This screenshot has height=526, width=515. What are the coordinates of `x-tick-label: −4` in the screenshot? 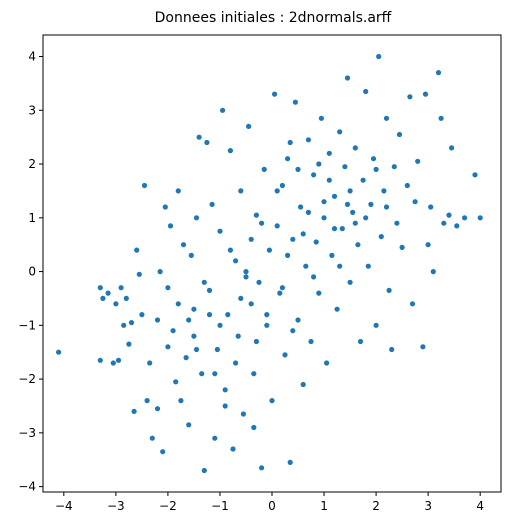 It's located at (64, 506).